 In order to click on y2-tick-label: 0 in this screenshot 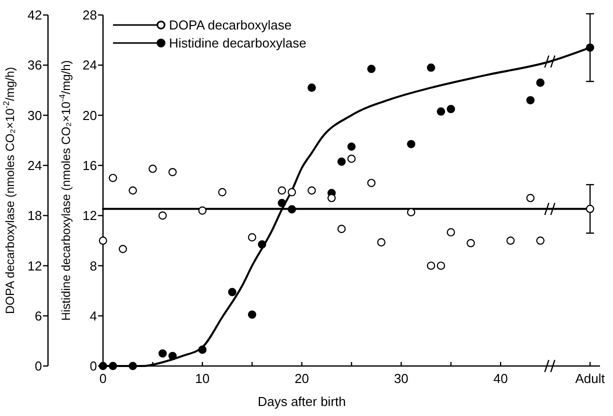, I will do `click(38, 366)`.